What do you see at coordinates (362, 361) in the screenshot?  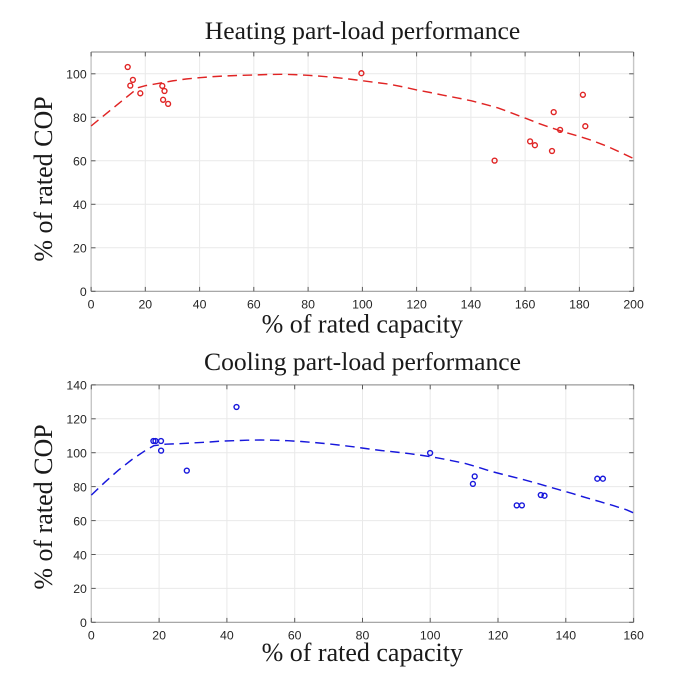 I see `svg-text: Cooling part-load performance` at bounding box center [362, 361].